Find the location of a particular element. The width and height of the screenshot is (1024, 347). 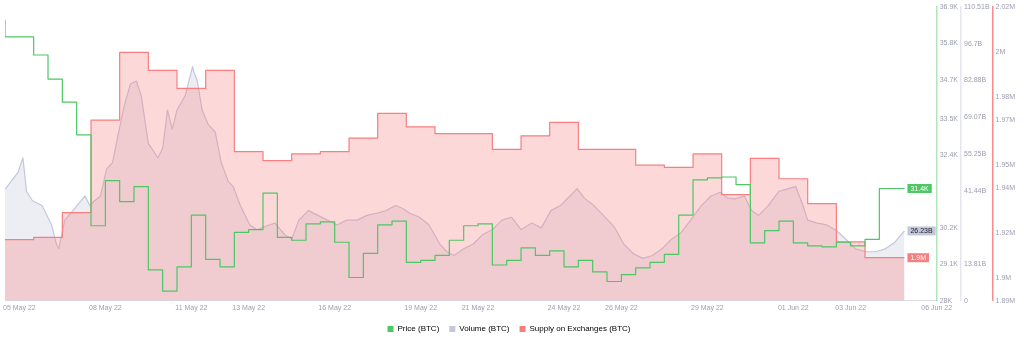

legend-label: Supply on Exchanges (BTC) is located at coordinates (580, 329).